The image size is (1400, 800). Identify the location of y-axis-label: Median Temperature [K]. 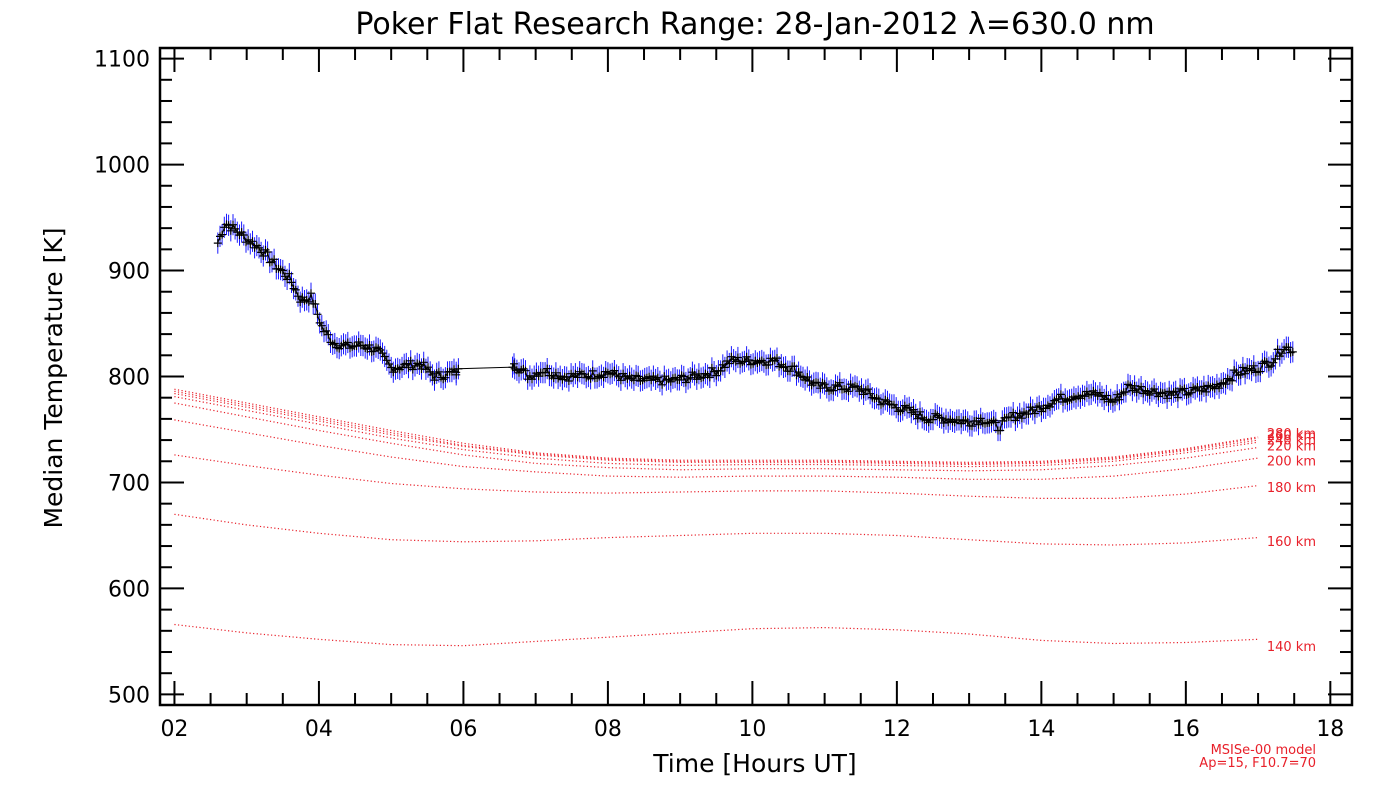
(53, 377).